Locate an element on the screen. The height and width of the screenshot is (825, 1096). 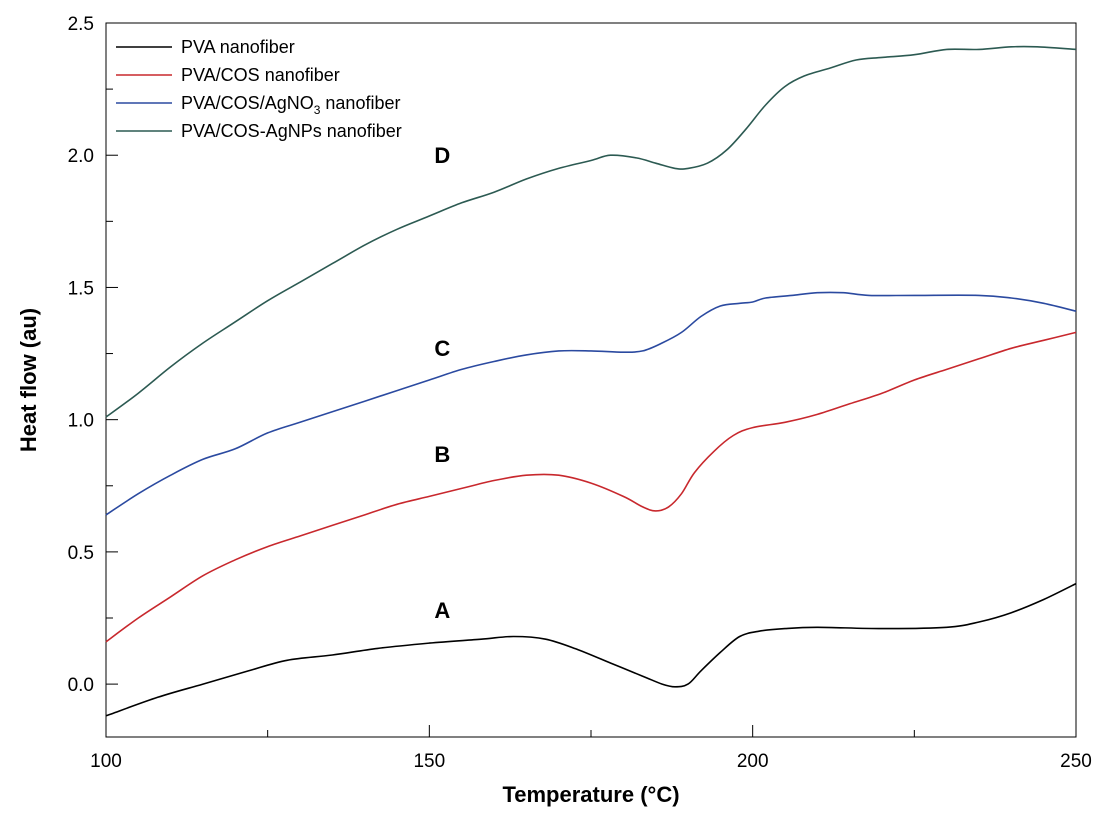
legend-entry: PVA/COS-AgNPs nanofiber is located at coordinates (291, 131).